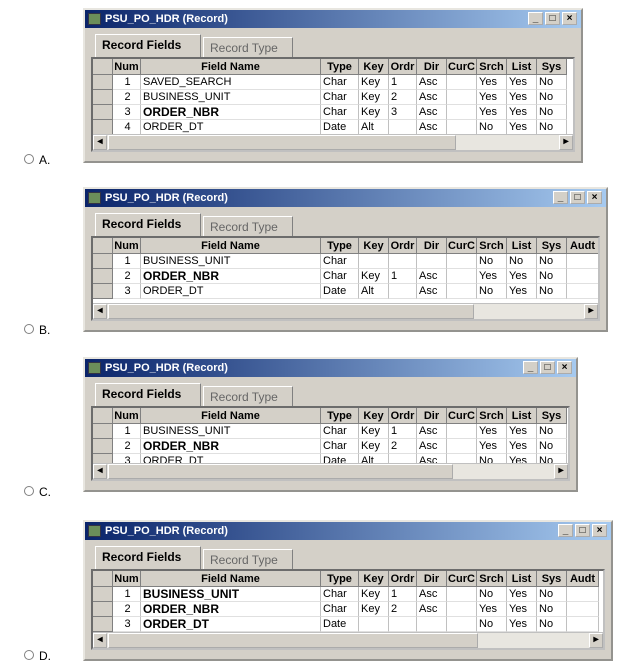 The height and width of the screenshot is (666, 629). I want to click on grid-cell: SAVED_SEARCH, so click(231, 82).